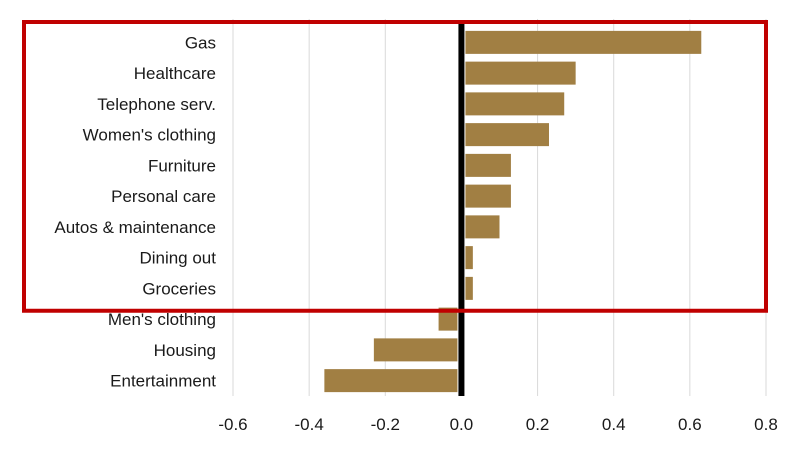 The height and width of the screenshot is (455, 800). I want to click on category-label: Men's clothing, so click(162, 319).